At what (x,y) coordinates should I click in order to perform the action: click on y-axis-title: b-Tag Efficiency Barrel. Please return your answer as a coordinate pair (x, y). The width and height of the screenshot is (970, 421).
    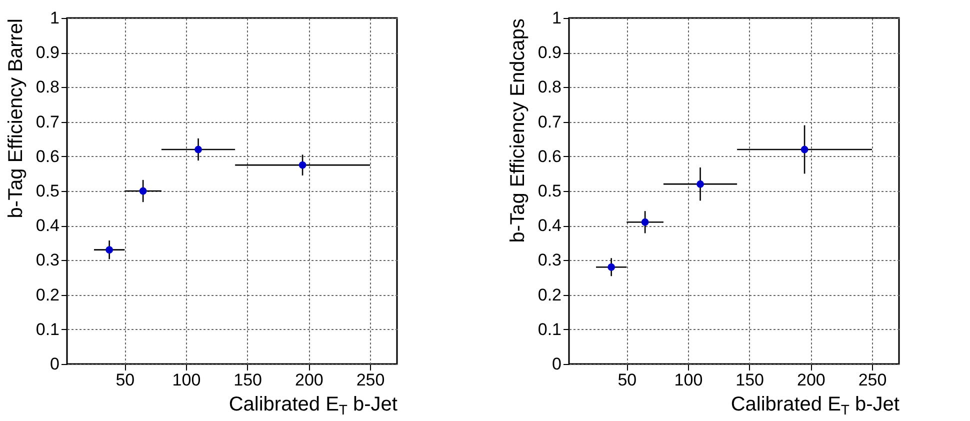
    Looking at the image, I should click on (15, 118).